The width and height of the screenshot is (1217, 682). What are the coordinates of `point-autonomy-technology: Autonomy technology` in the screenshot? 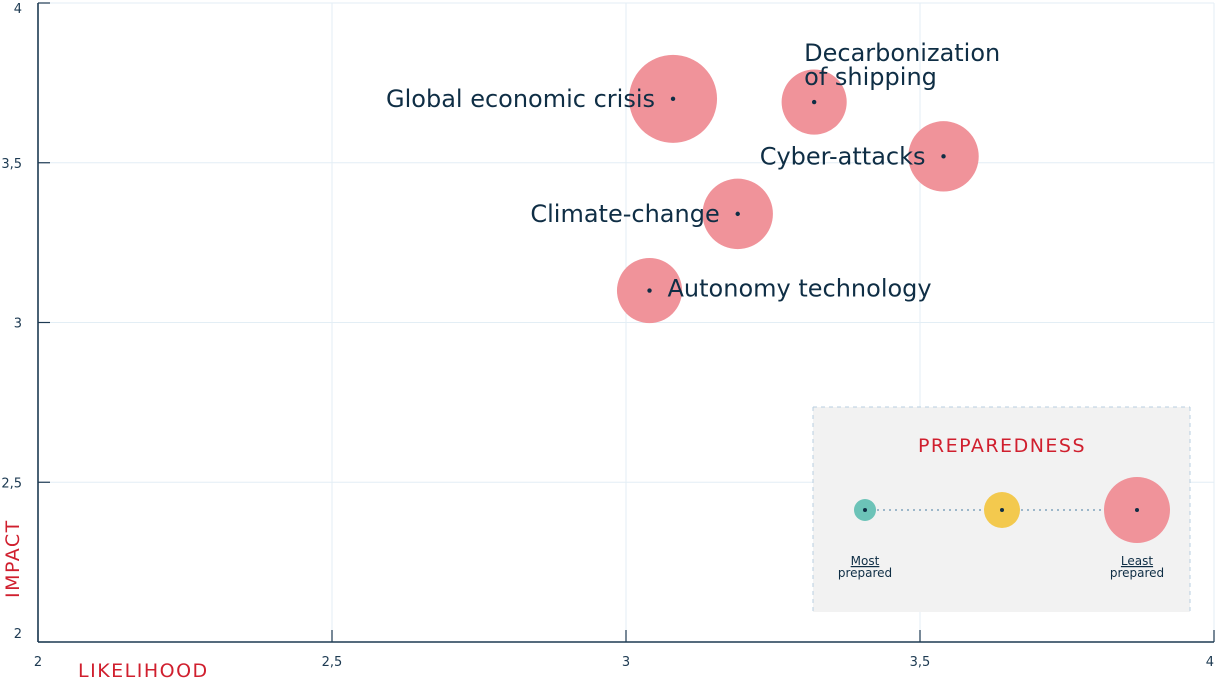 It's located at (774, 290).